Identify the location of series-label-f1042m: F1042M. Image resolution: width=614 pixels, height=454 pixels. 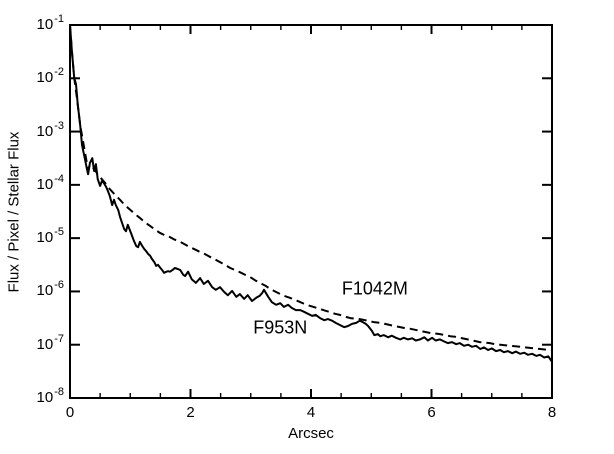
(374, 288).